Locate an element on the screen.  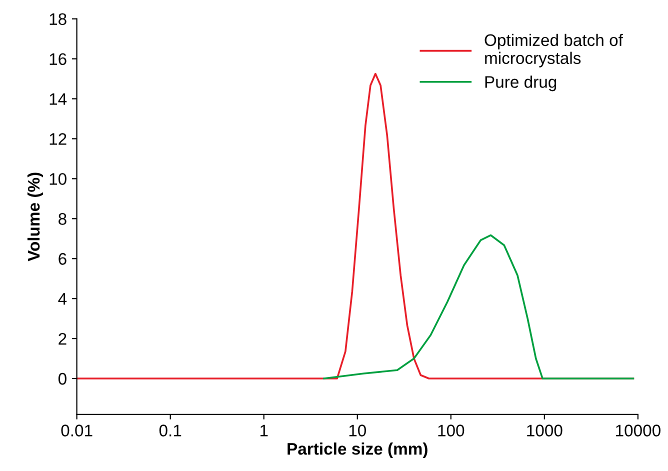
y-tick-label: 14 is located at coordinates (58, 99).